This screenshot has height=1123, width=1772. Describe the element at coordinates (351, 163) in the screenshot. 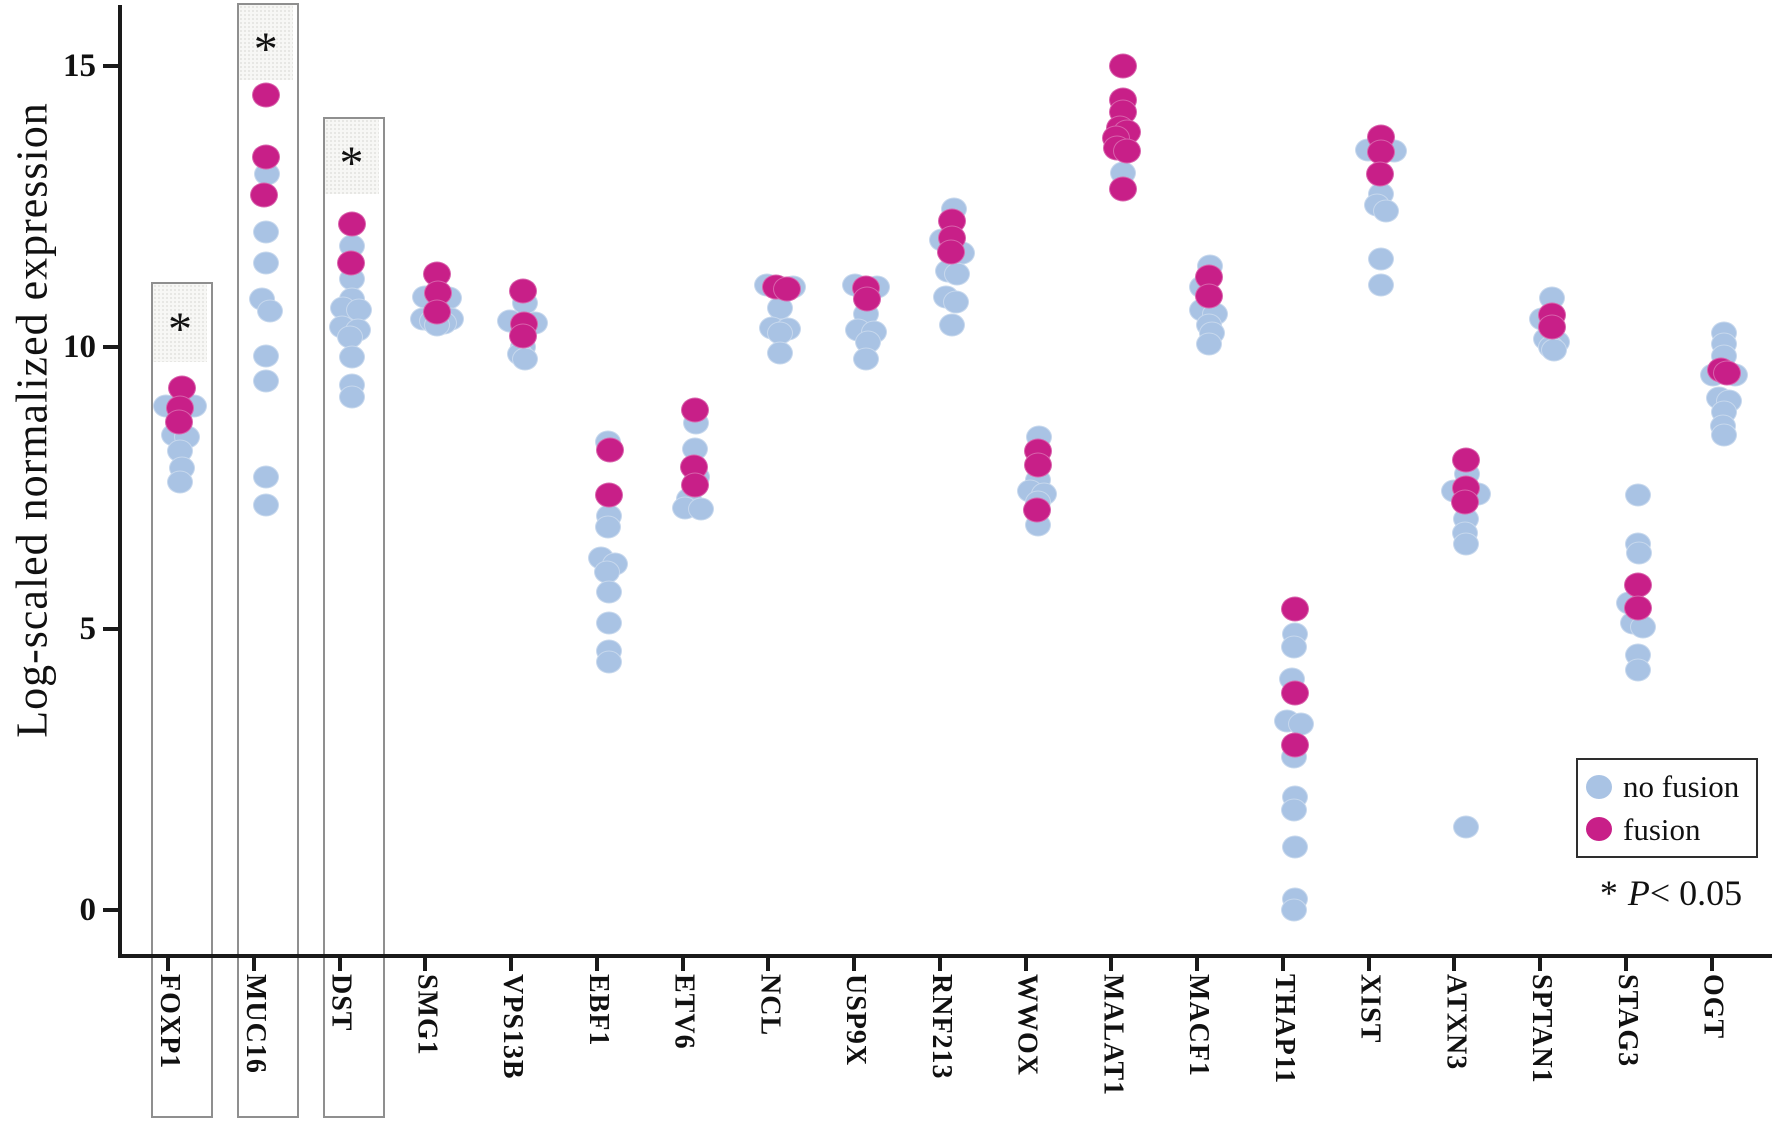

I see `significance-asterisk-DST: *` at that location.